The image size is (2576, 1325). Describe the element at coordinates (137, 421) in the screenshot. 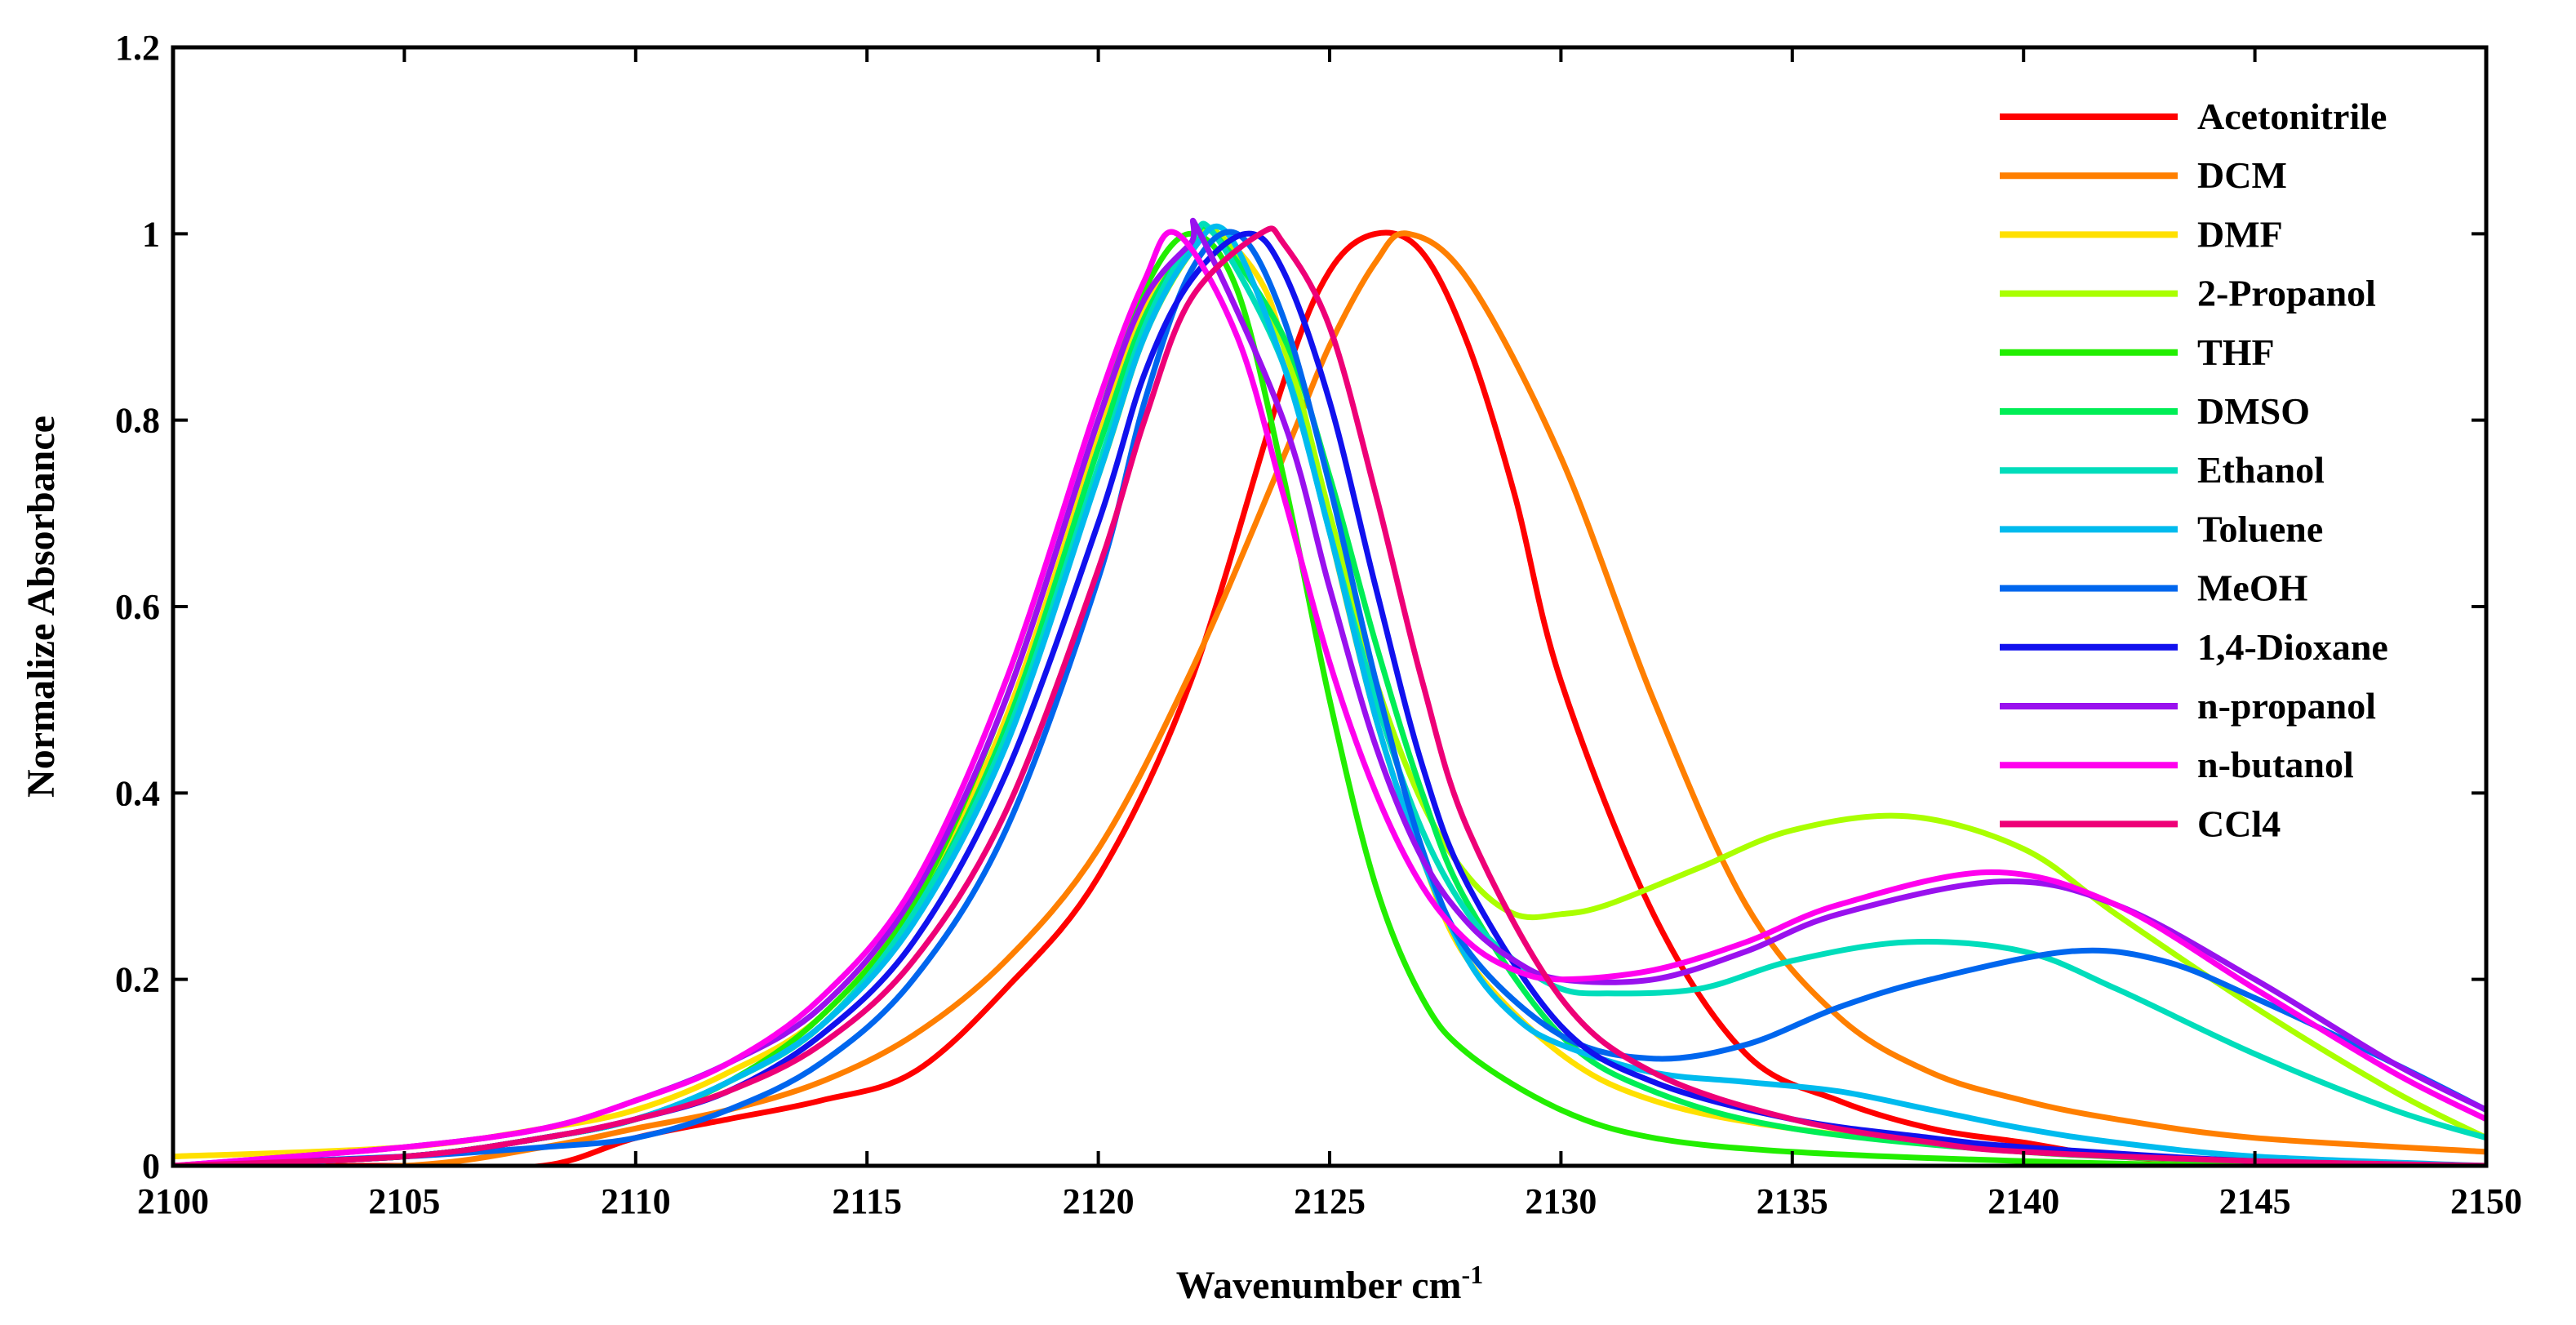

I see `y-tick-label: 0.8` at that location.